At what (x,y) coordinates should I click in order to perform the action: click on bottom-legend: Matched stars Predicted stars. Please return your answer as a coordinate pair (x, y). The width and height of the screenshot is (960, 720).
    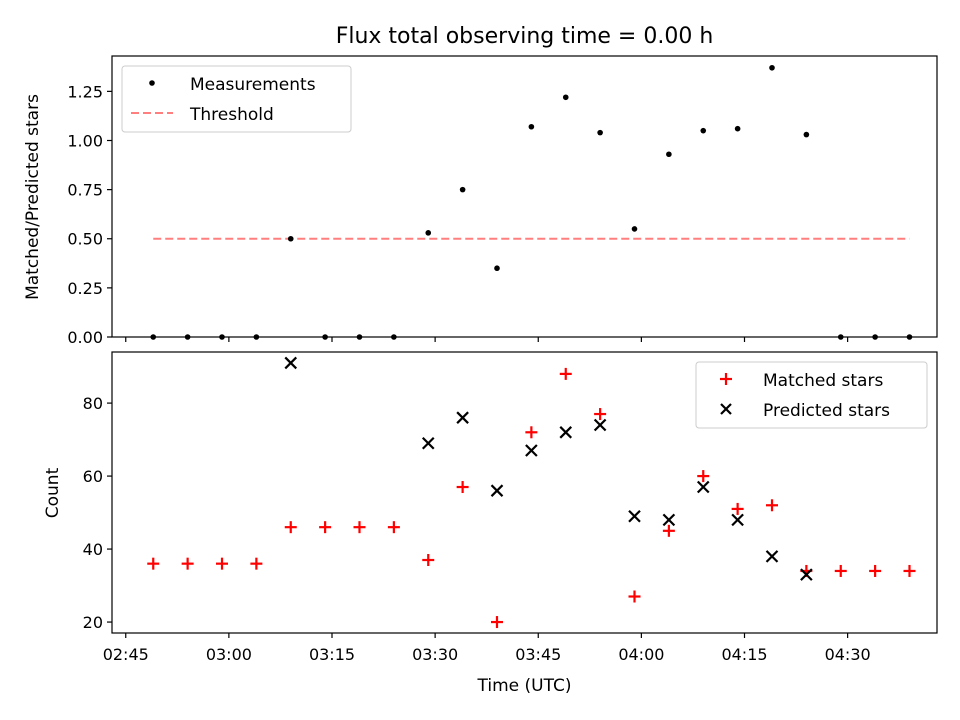
    Looking at the image, I should click on (811, 395).